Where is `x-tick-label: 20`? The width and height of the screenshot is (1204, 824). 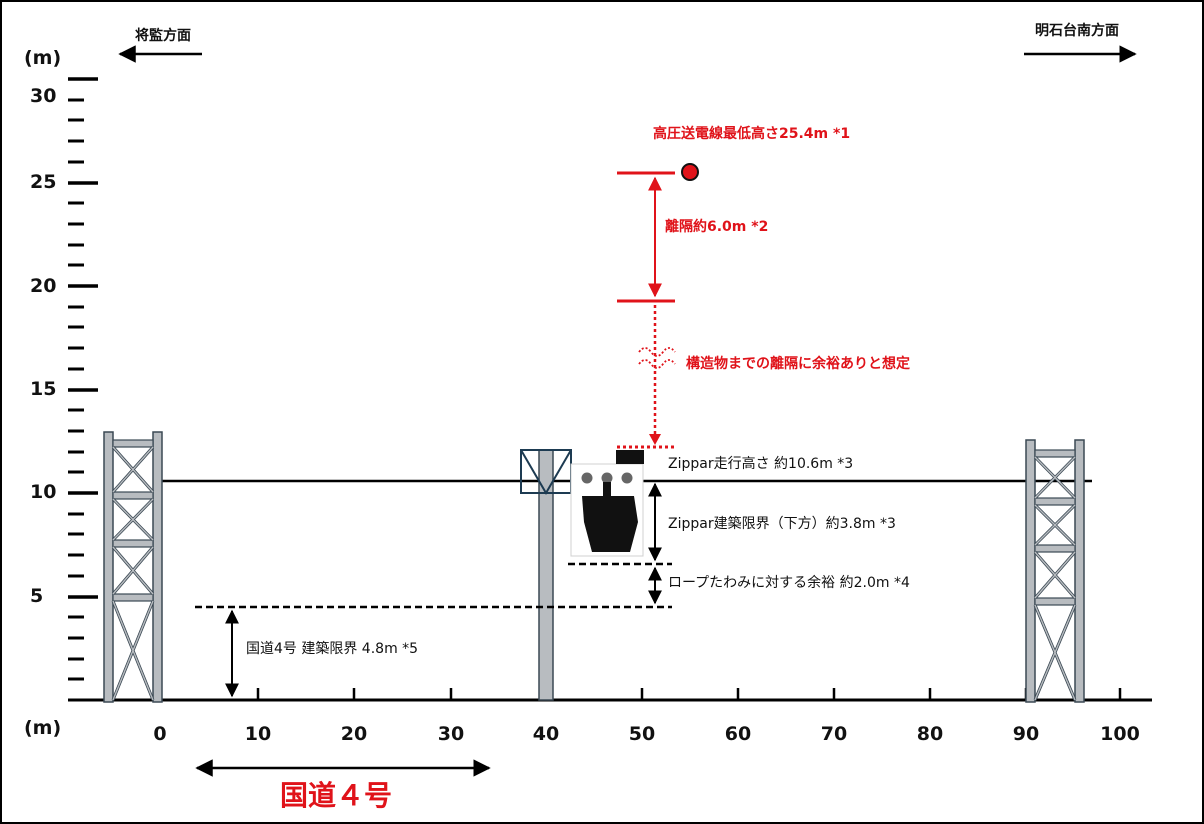 x-tick-label: 20 is located at coordinates (354, 734).